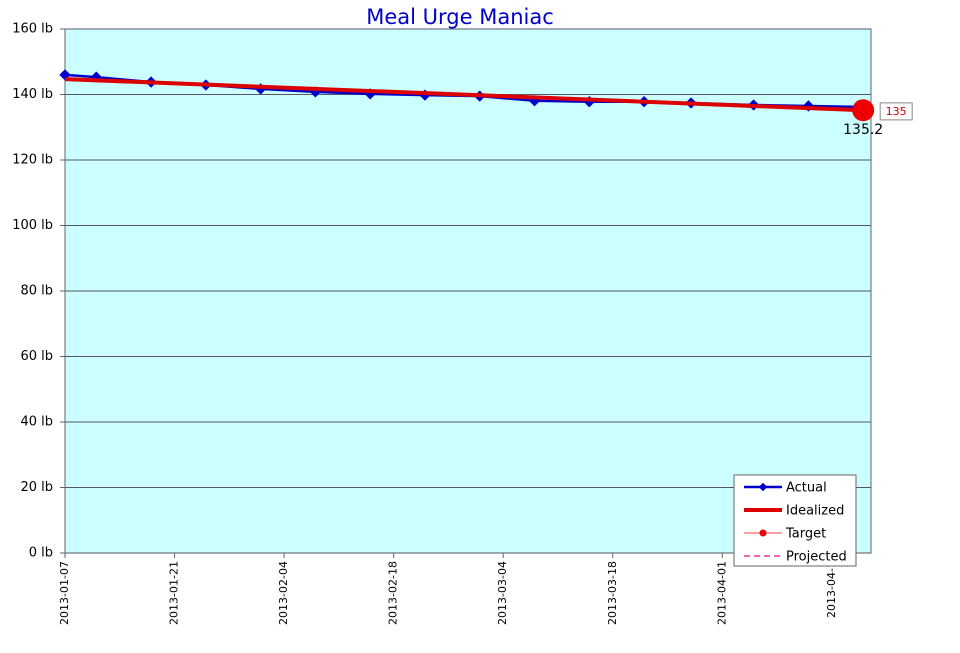 The width and height of the screenshot is (960, 653). I want to click on chart-title: Meal Urge Maniac, so click(460, 17).